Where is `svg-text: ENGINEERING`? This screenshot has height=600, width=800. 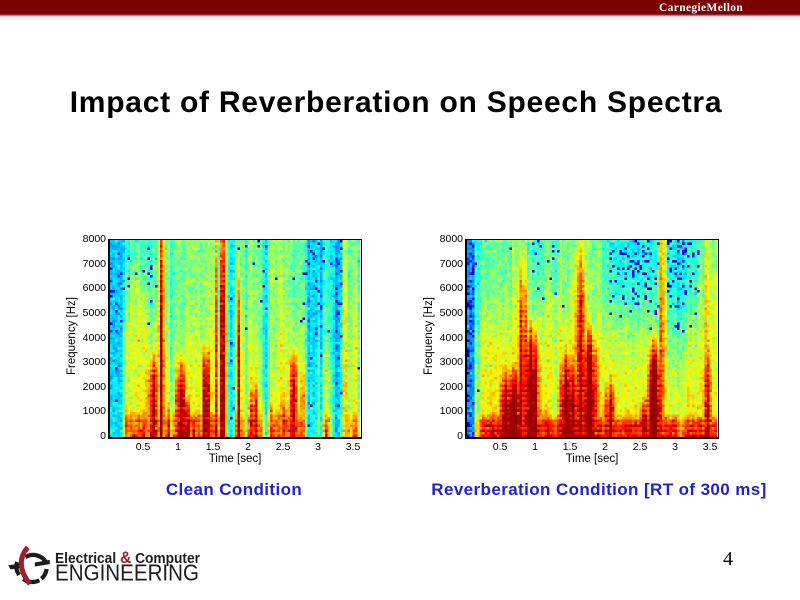 svg-text: ENGINEERING is located at coordinates (127, 573).